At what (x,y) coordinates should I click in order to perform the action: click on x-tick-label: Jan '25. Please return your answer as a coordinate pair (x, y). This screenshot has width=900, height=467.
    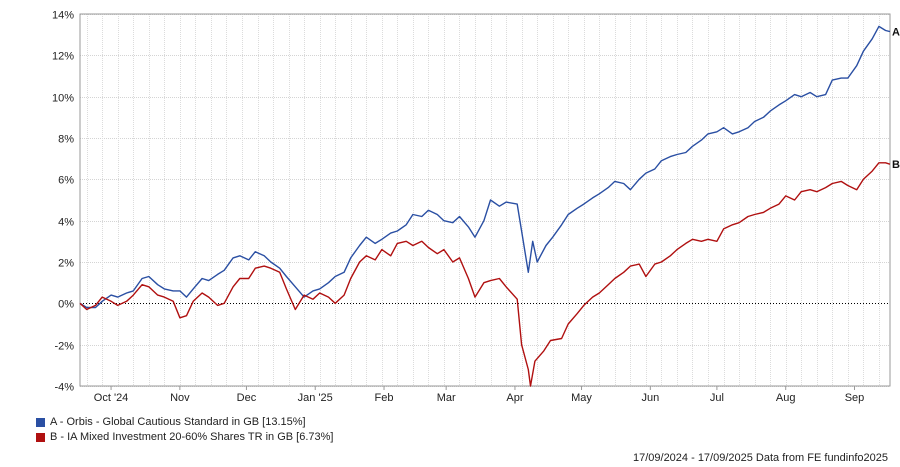
    Looking at the image, I should click on (315, 398).